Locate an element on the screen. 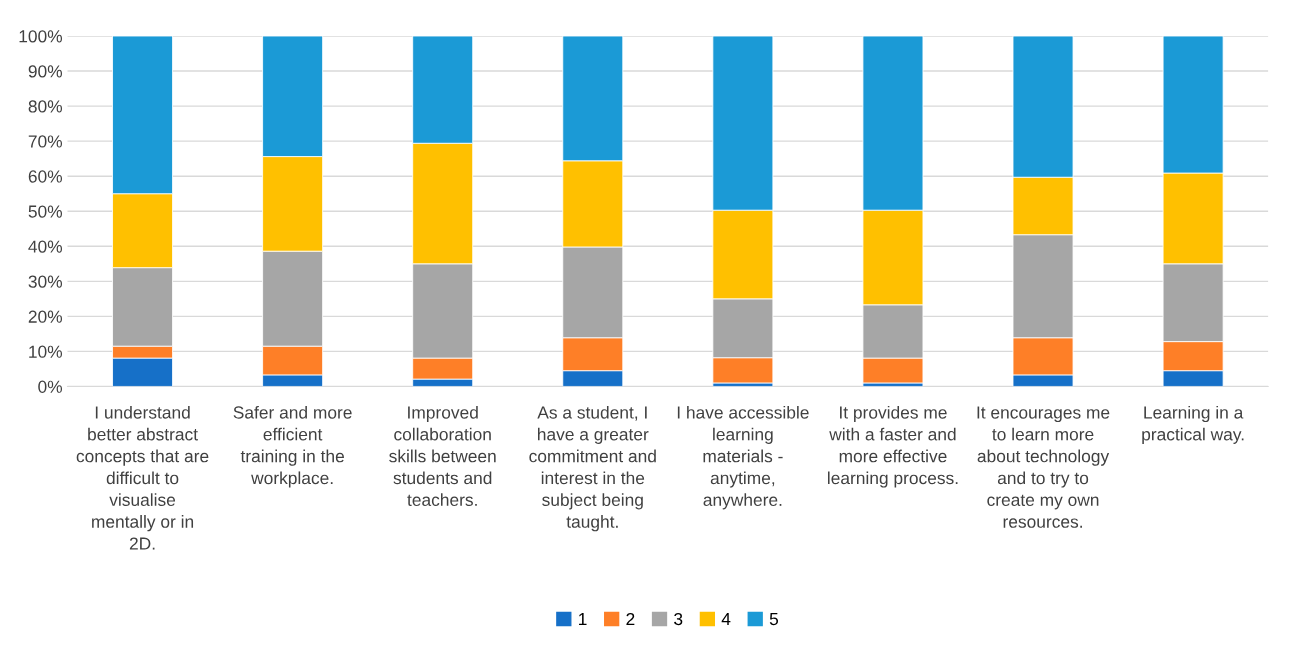 The height and width of the screenshot is (655, 1298). y-tick-label: 80% is located at coordinates (45, 106).